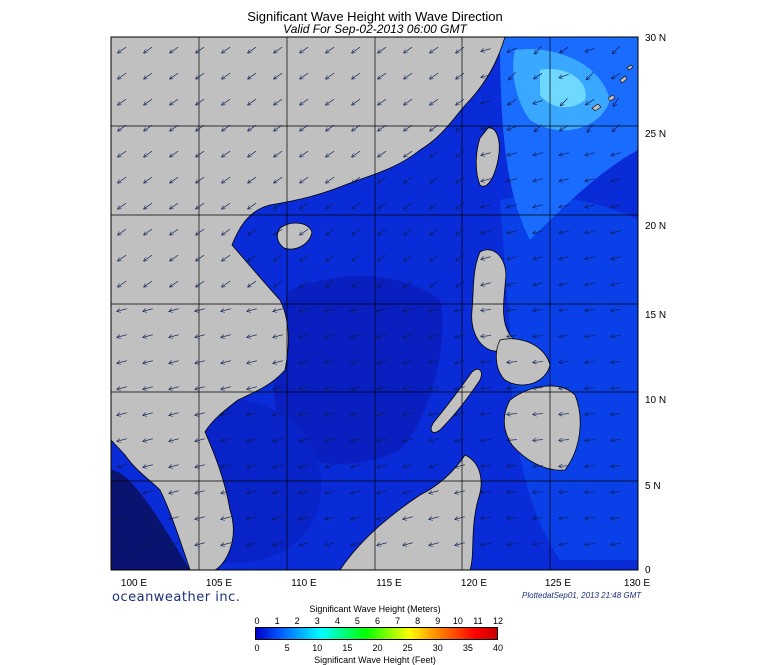  What do you see at coordinates (653, 486) in the screenshot?
I see `lat-label: 5 N` at bounding box center [653, 486].